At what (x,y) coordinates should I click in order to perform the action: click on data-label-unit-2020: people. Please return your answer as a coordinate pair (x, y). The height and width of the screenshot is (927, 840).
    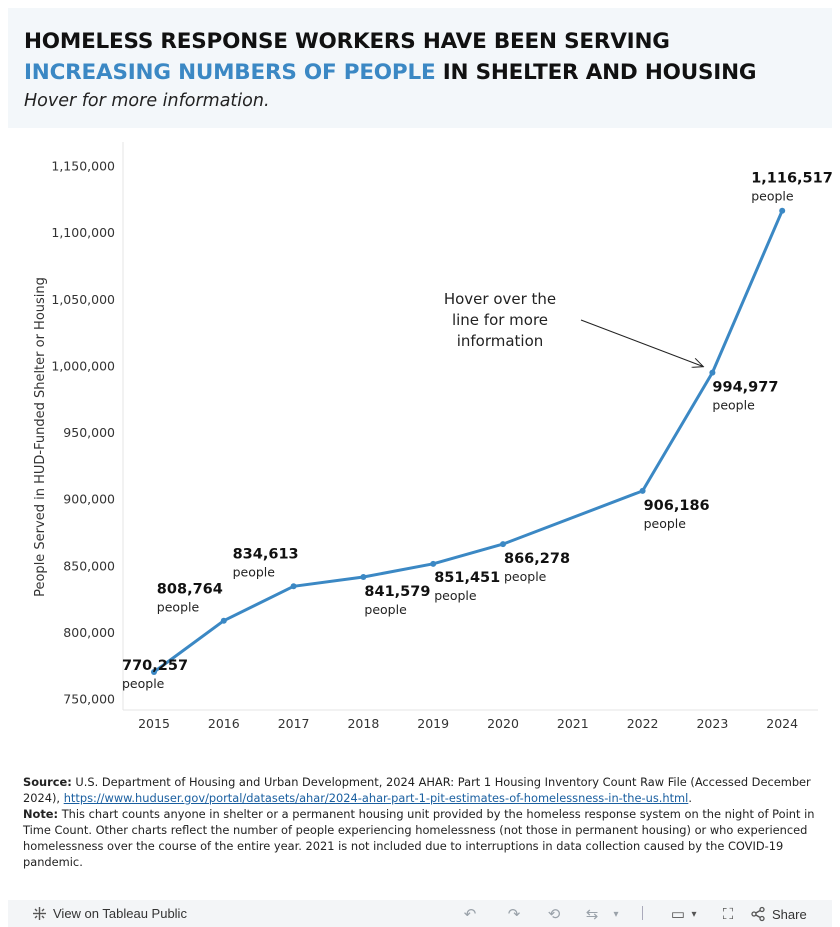
    Looking at the image, I should click on (525, 576).